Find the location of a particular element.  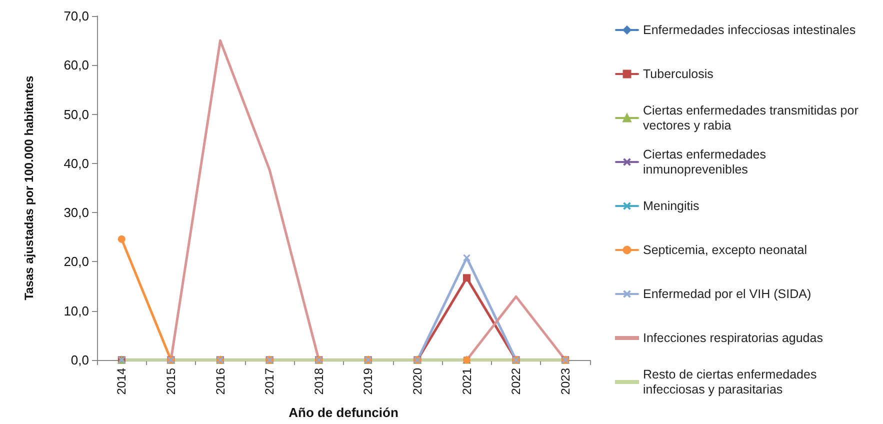

y-axis-title: Tasas ajustadas por 100.000 habitantes is located at coordinates (29, 187).